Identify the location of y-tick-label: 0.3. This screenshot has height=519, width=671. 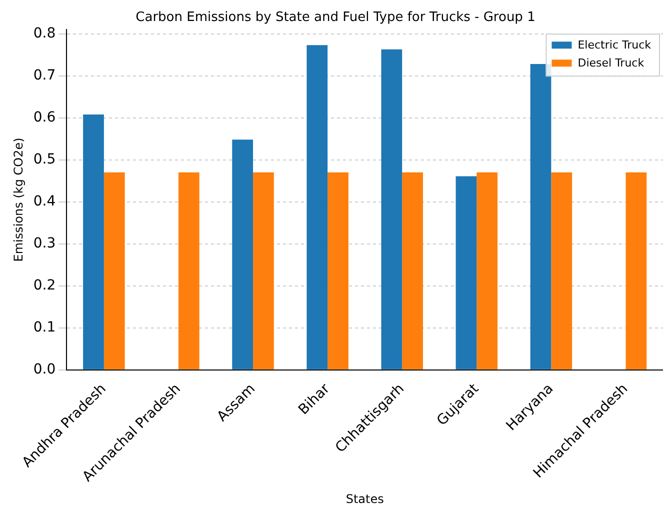
(44, 243).